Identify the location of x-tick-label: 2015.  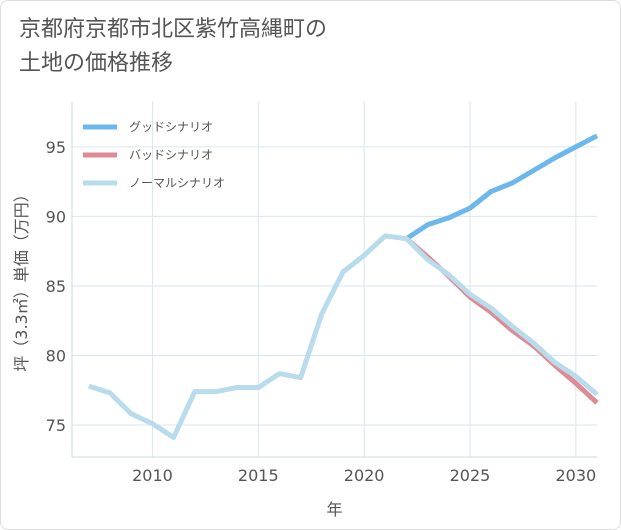
(258, 475).